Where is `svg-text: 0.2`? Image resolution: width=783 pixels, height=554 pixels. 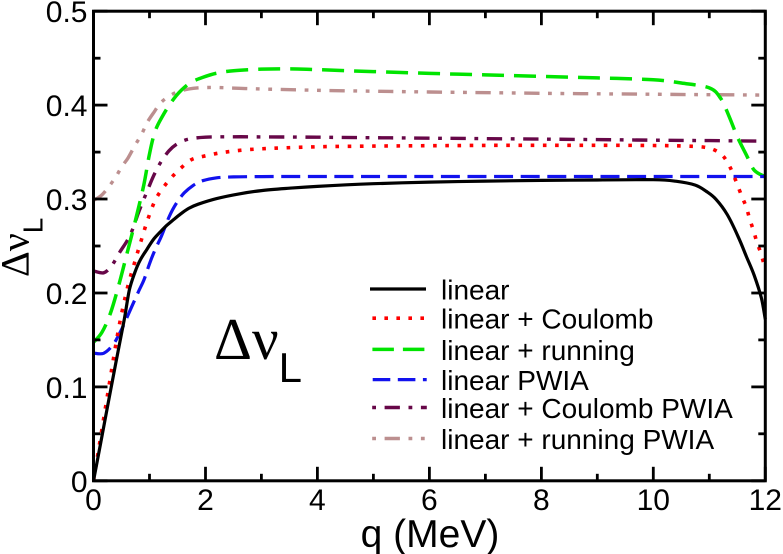 svg-text: 0.2 is located at coordinates (67, 294).